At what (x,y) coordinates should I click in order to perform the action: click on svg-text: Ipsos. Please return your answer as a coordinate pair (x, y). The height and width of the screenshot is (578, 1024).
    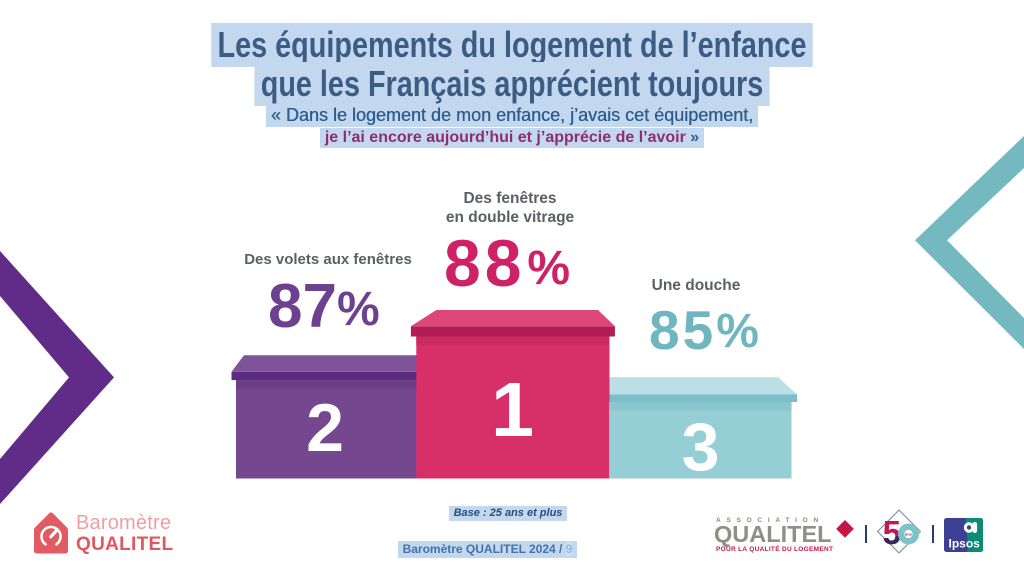
    Looking at the image, I should click on (965, 544).